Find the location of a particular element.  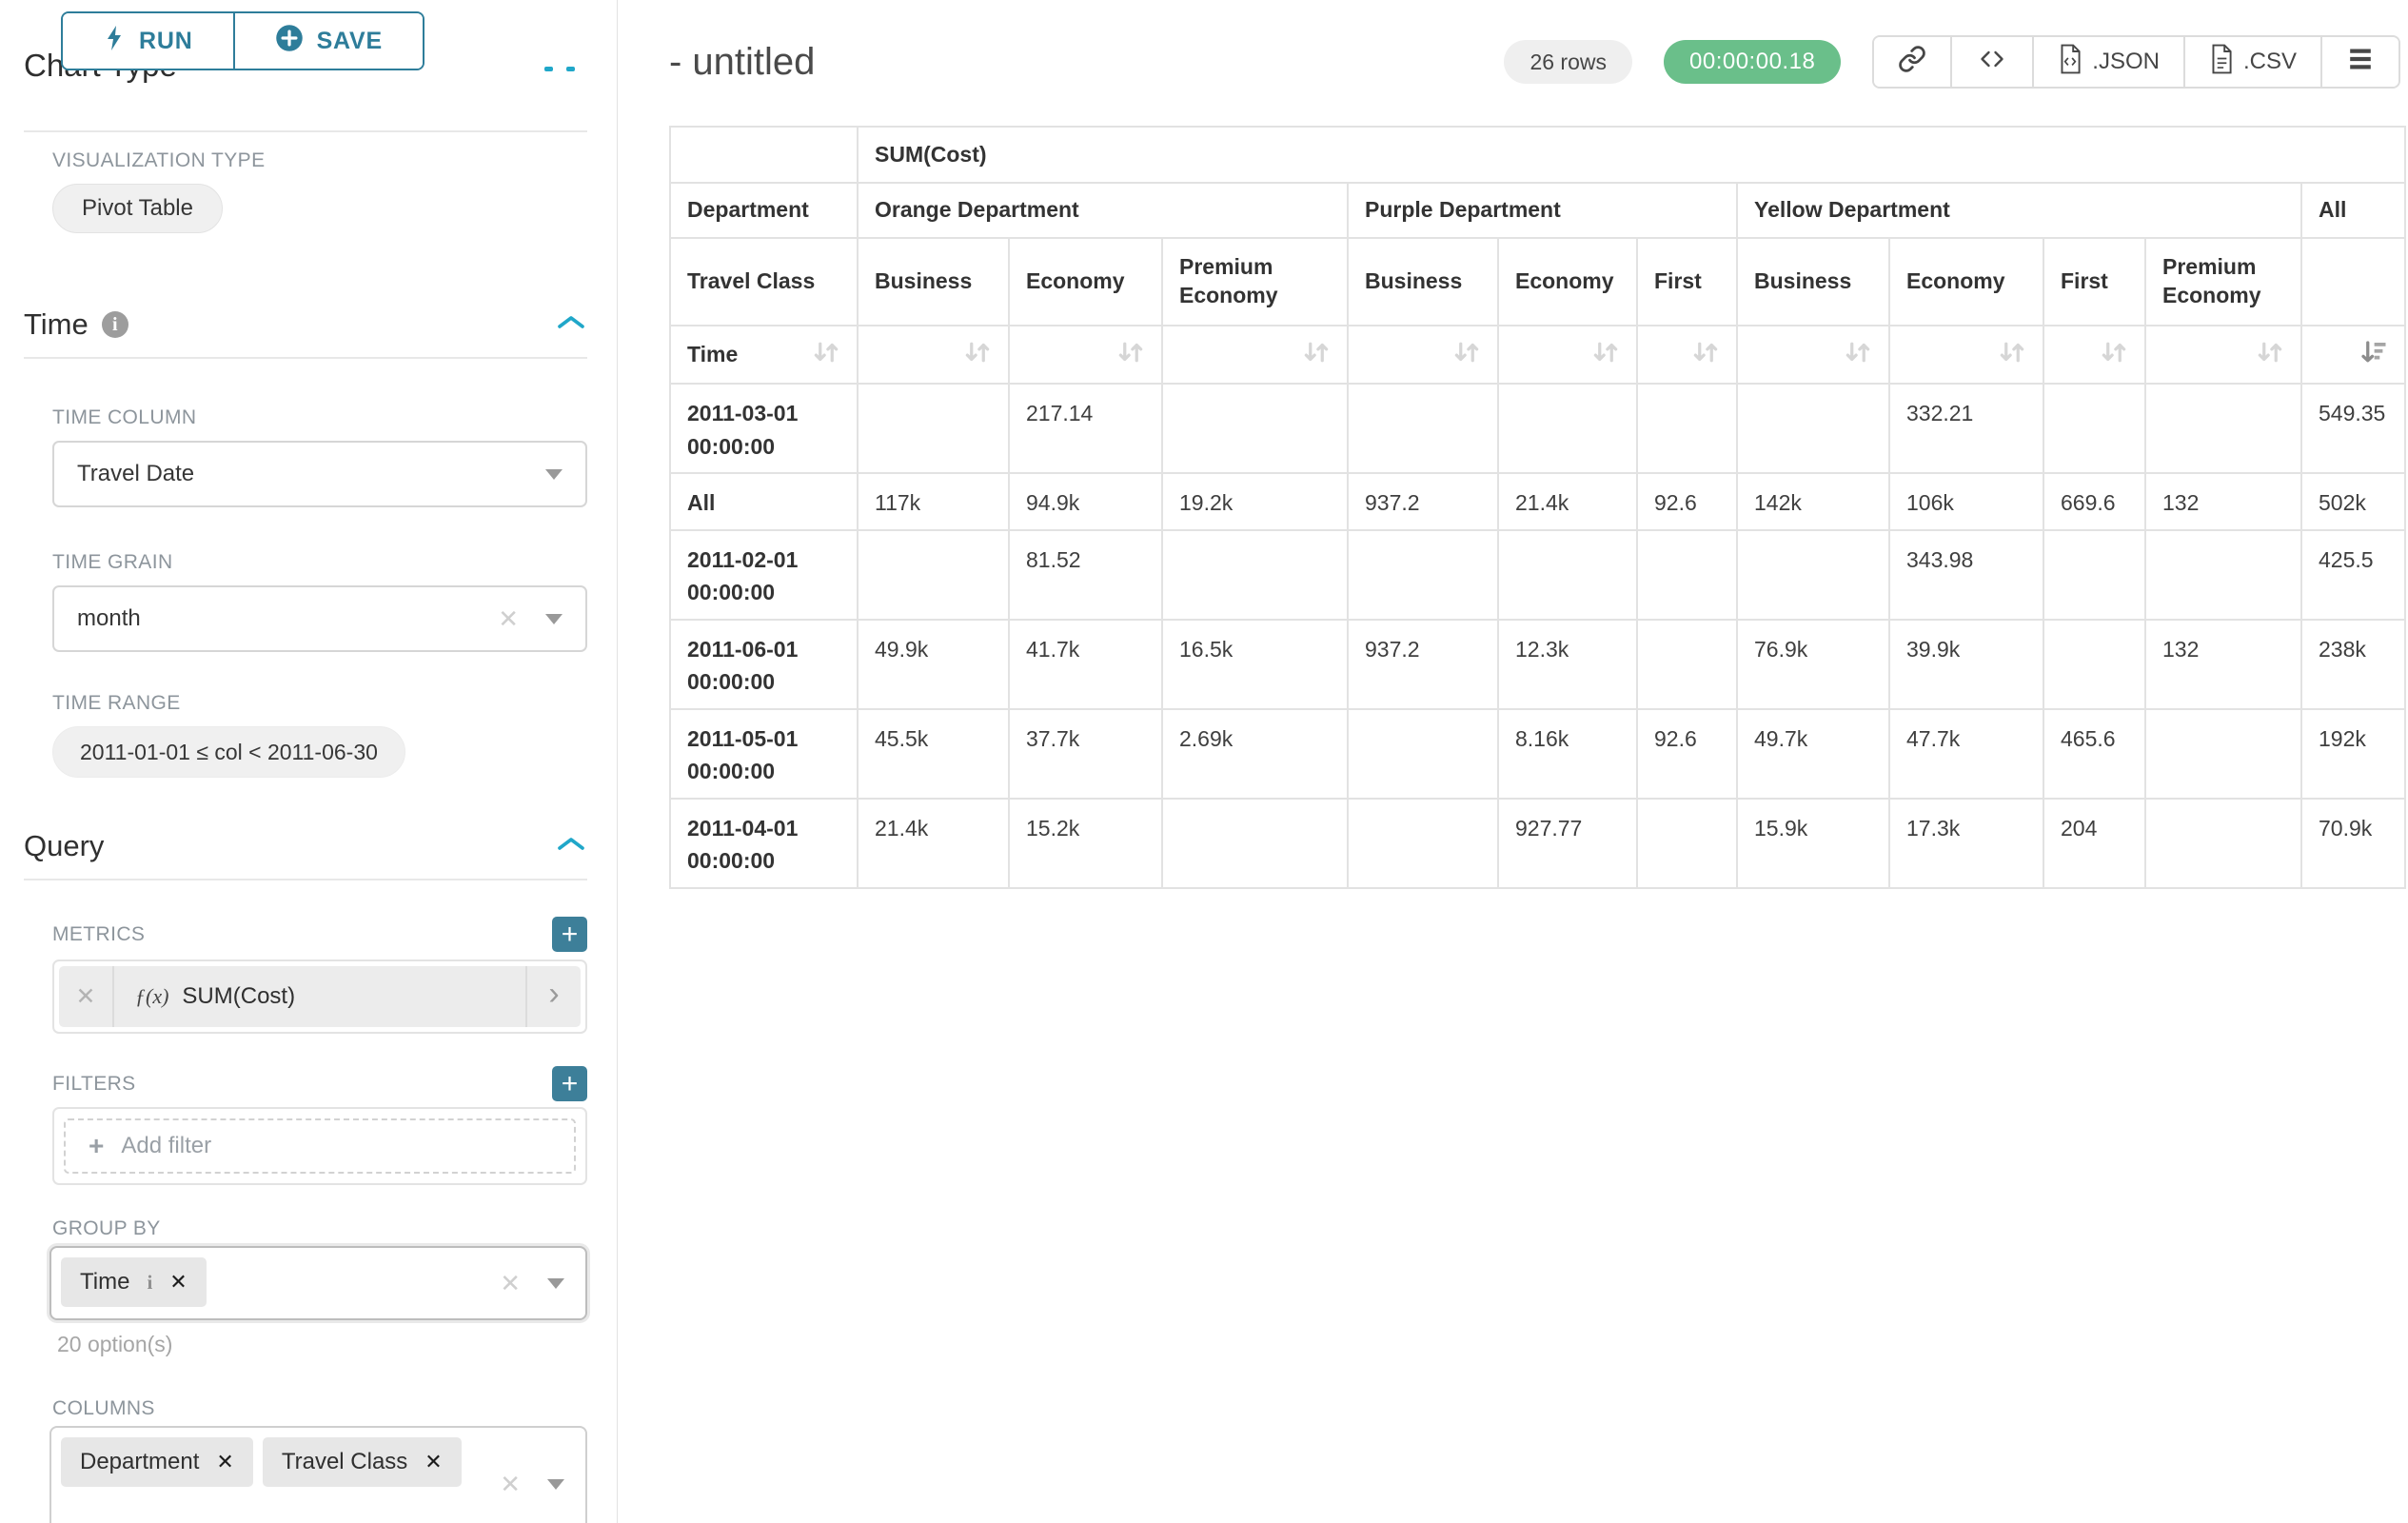

add-metric-button: + is located at coordinates (569, 935).